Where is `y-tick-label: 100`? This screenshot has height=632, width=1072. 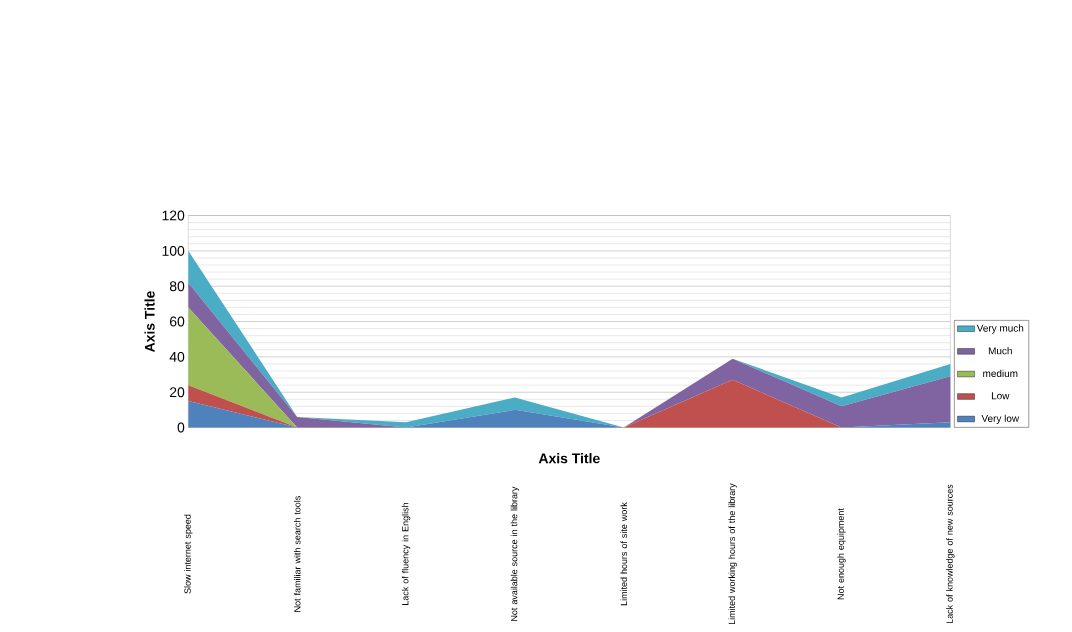
y-tick-label: 100 is located at coordinates (173, 250).